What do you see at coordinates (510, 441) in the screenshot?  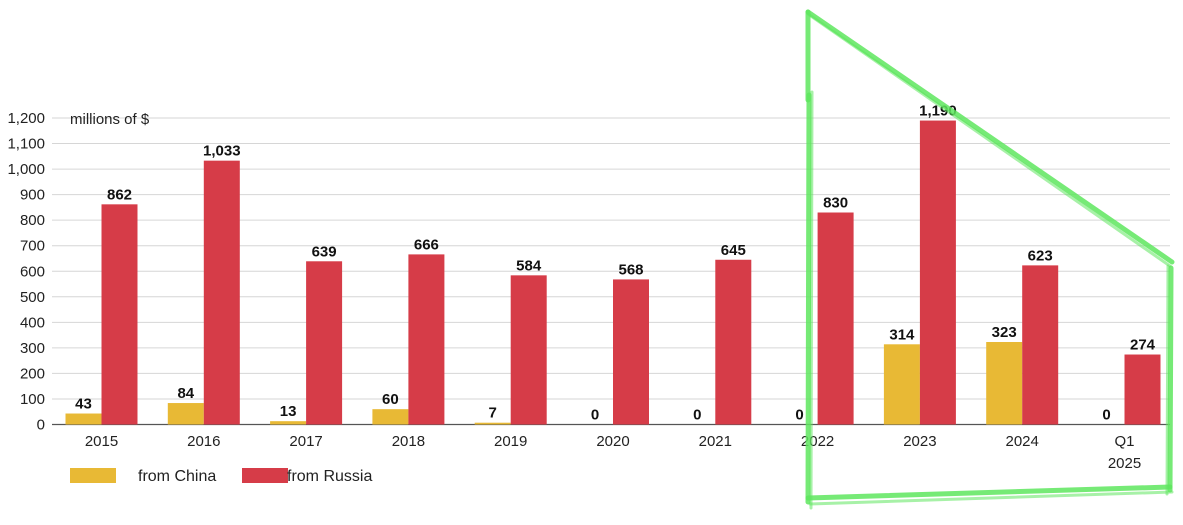 I see `x-tick-label-2019: 2019` at bounding box center [510, 441].